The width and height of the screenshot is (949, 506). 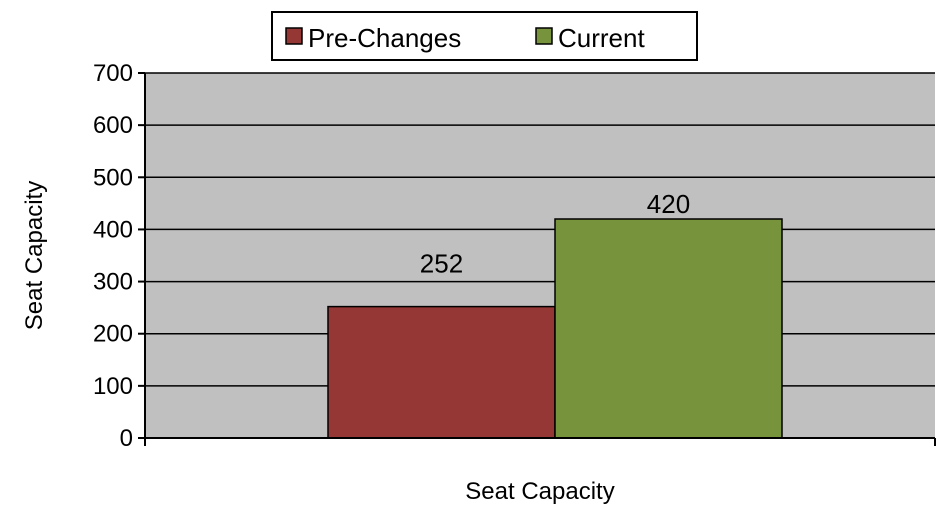 I want to click on y-tick-label: 400, so click(x=113, y=229).